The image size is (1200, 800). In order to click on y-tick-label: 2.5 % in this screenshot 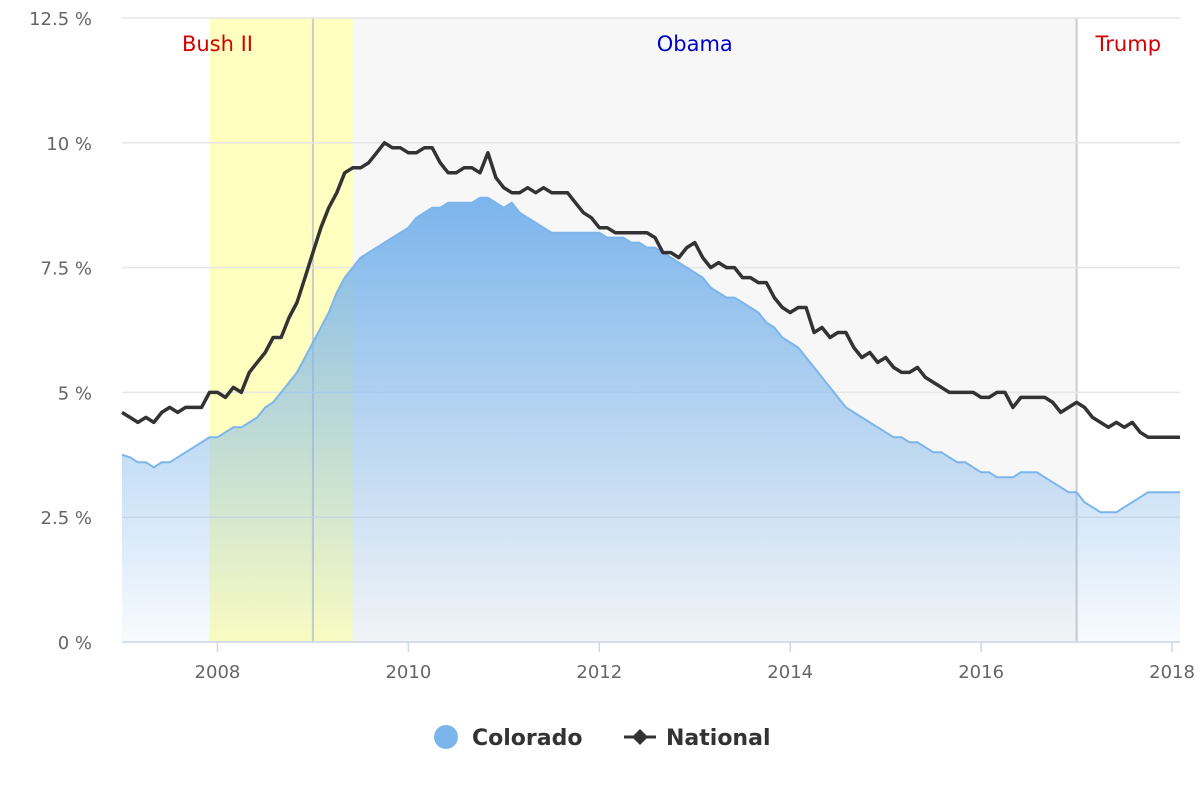, I will do `click(66, 518)`.